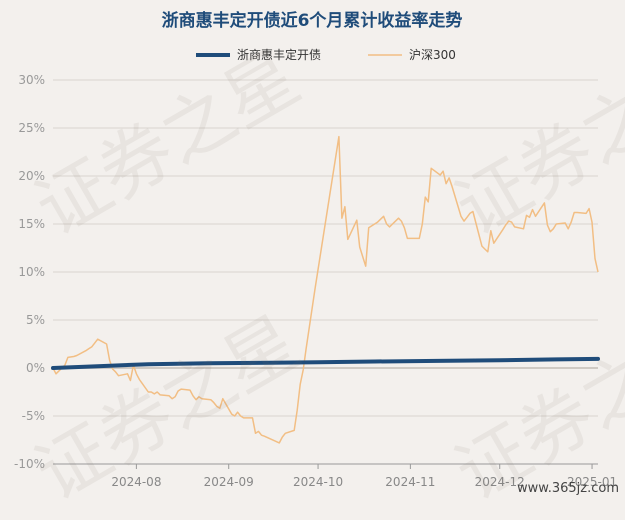 Image resolution: width=625 pixels, height=520 pixels. Describe the element at coordinates (312, 20) in the screenshot. I see `chart-title: 浙商惠丰定开债近6个月累计收益率走势` at that location.